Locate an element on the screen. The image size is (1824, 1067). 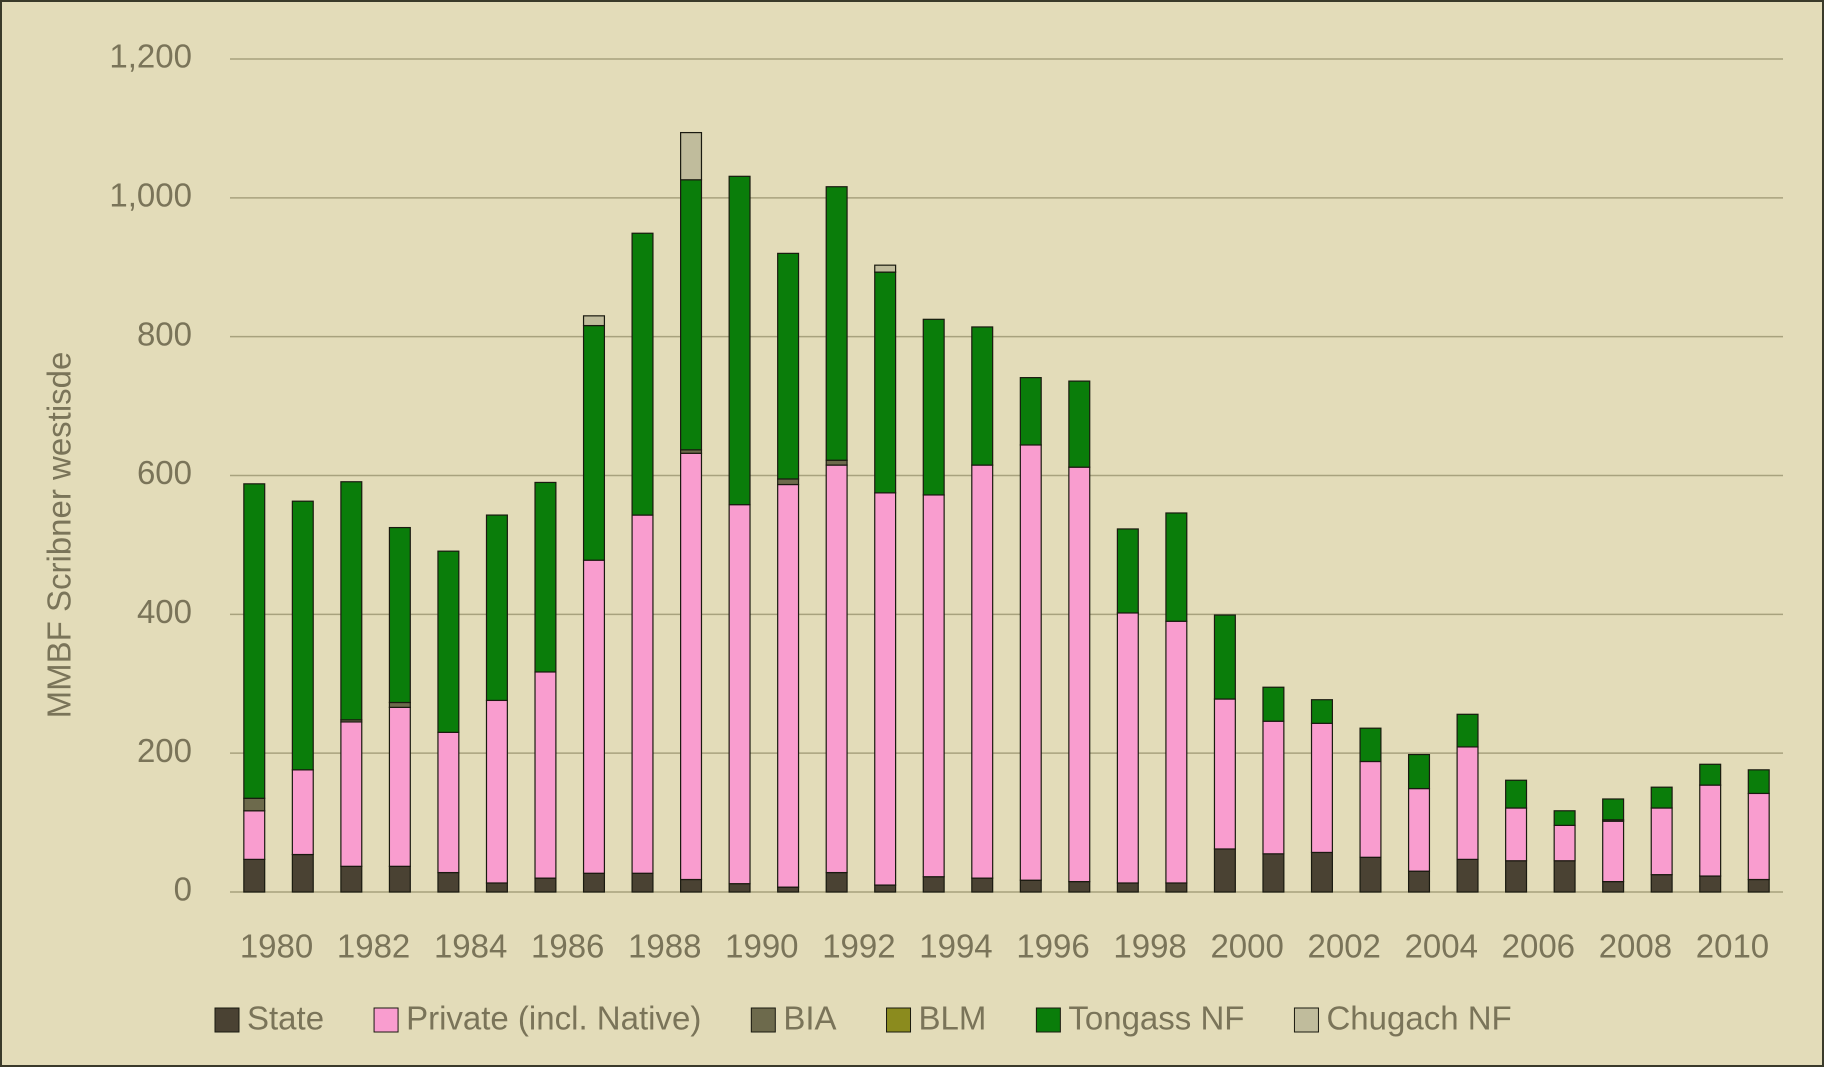
y-tick-label: 1,200 is located at coordinates (150, 56).